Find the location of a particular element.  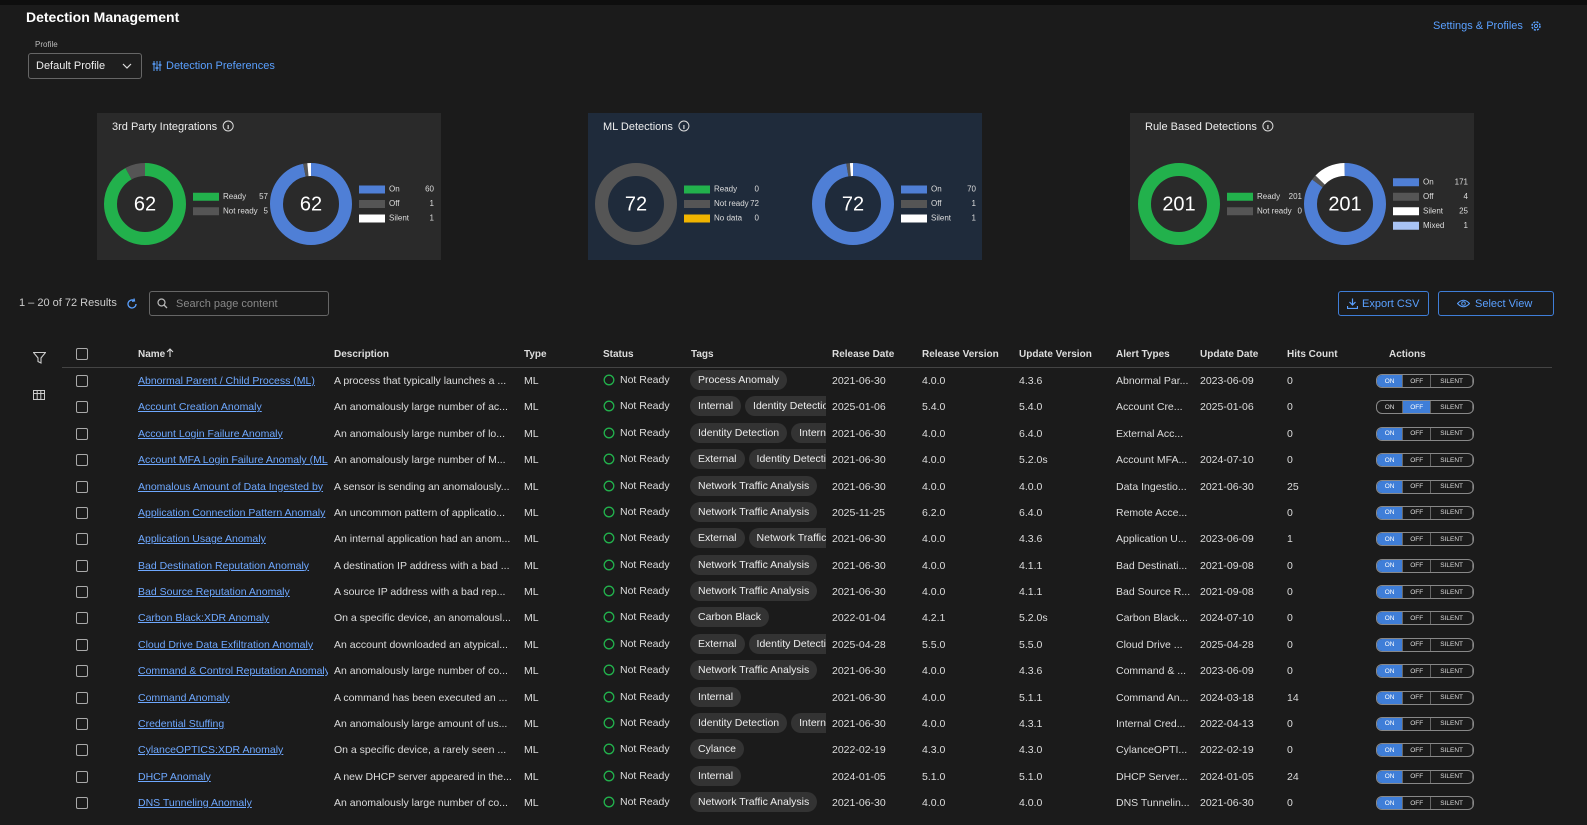

detection-name-link: Account MFA Login Failure Anomaly (ML is located at coordinates (233, 460).